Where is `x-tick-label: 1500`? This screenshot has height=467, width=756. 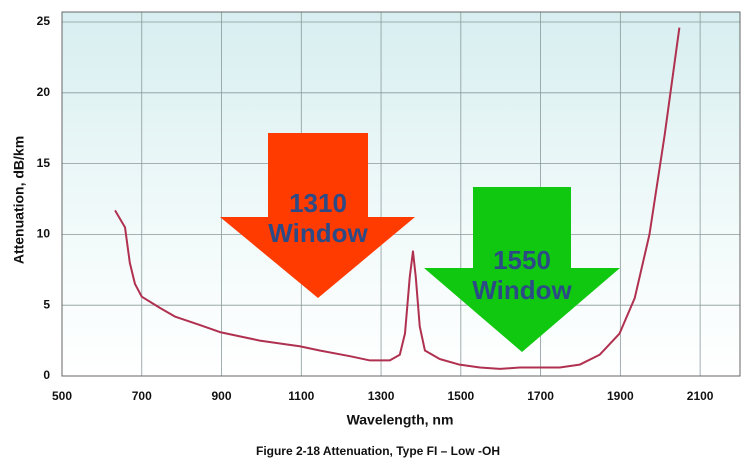 x-tick-label: 1500 is located at coordinates (460, 396).